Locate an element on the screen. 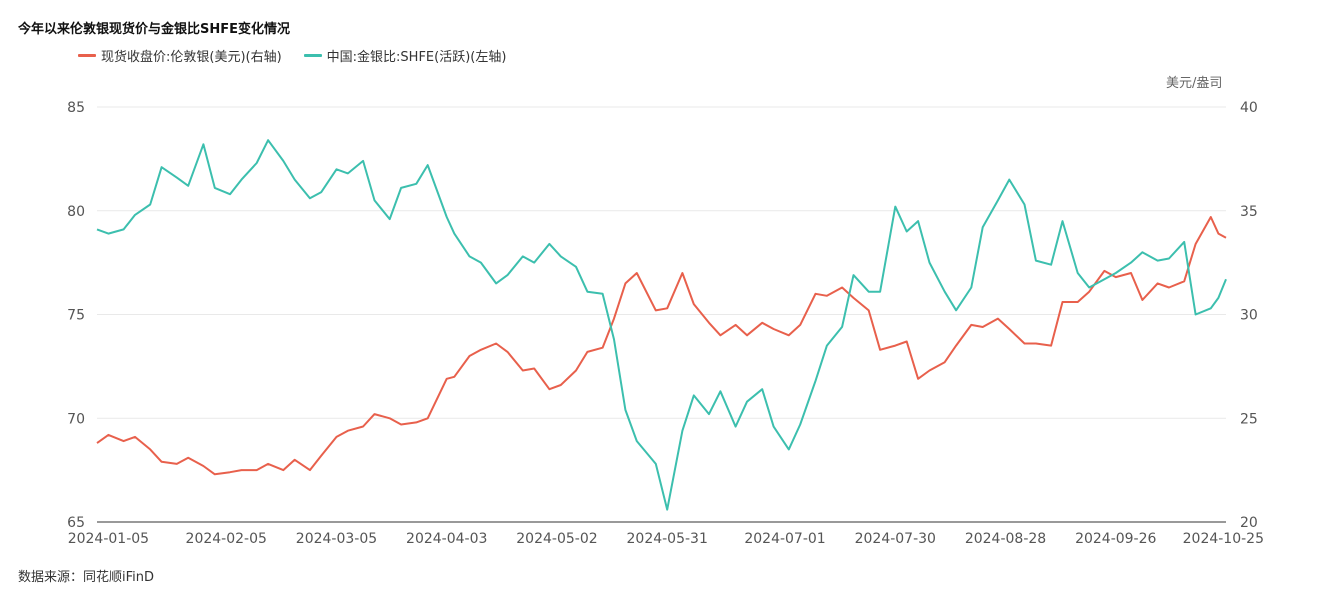 This screenshot has width=1325, height=600. legend-item-silver-price: 现货收盘价:伦敦银(美元)(右轴) is located at coordinates (180, 55).